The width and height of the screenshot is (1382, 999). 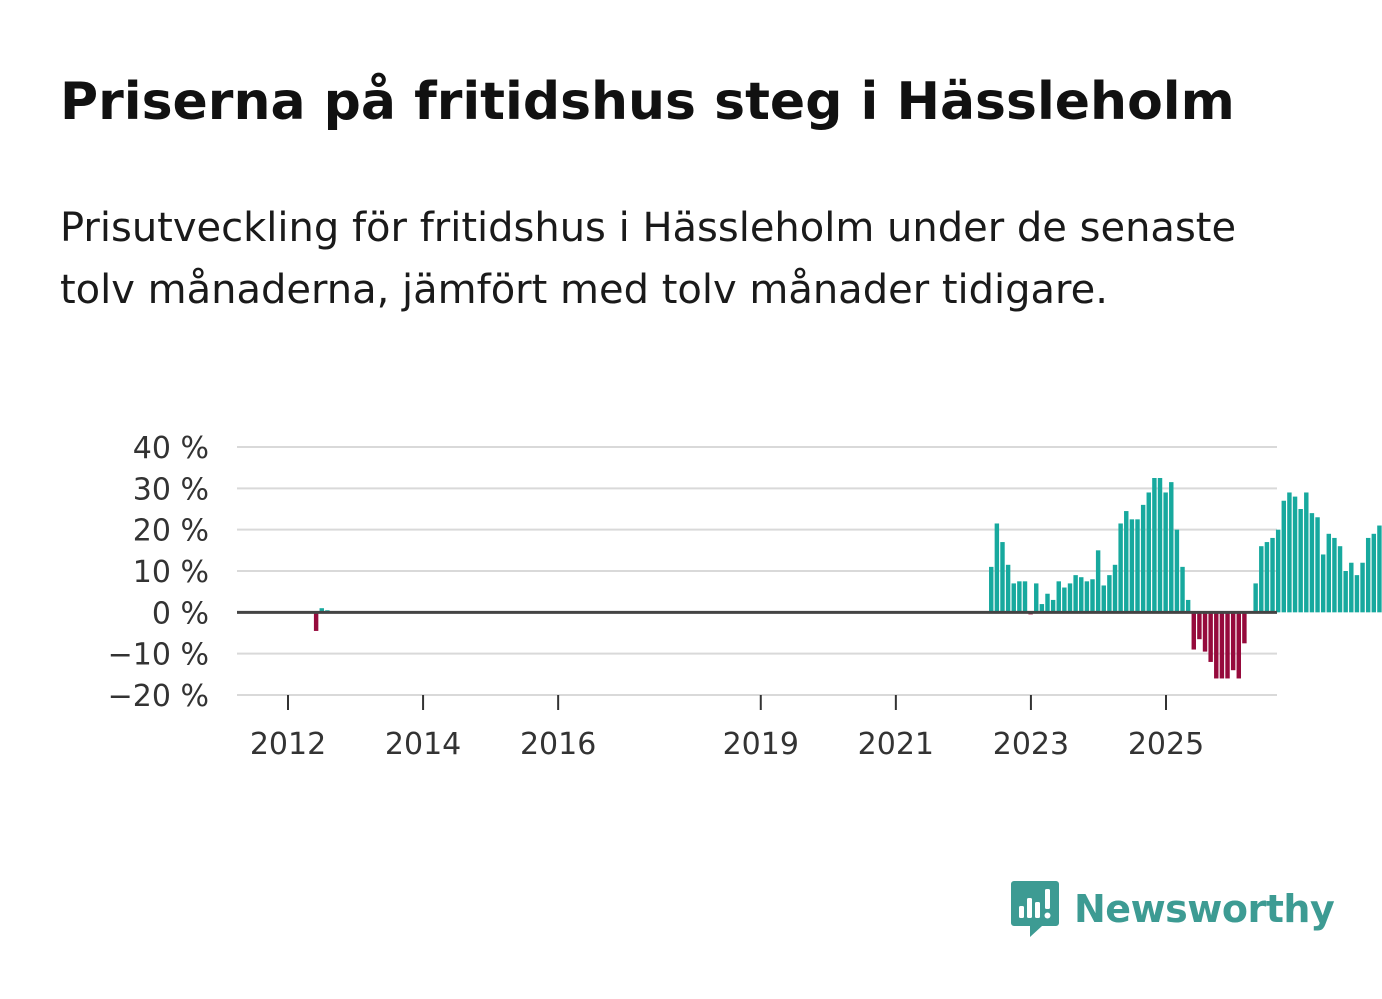 I want to click on y-tick-label: −10 %, so click(x=158, y=655).